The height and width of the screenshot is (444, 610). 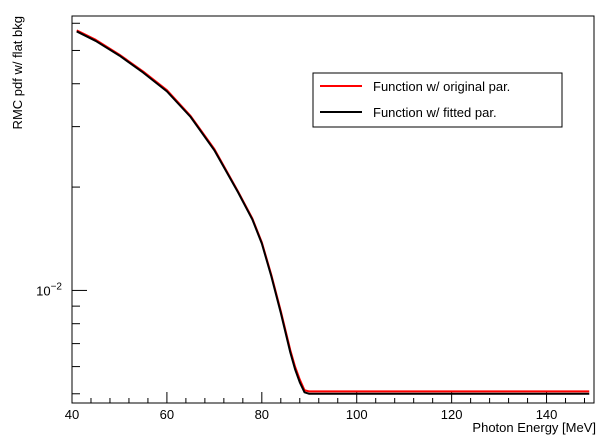 I want to click on x-tick-label: 60, so click(x=167, y=414).